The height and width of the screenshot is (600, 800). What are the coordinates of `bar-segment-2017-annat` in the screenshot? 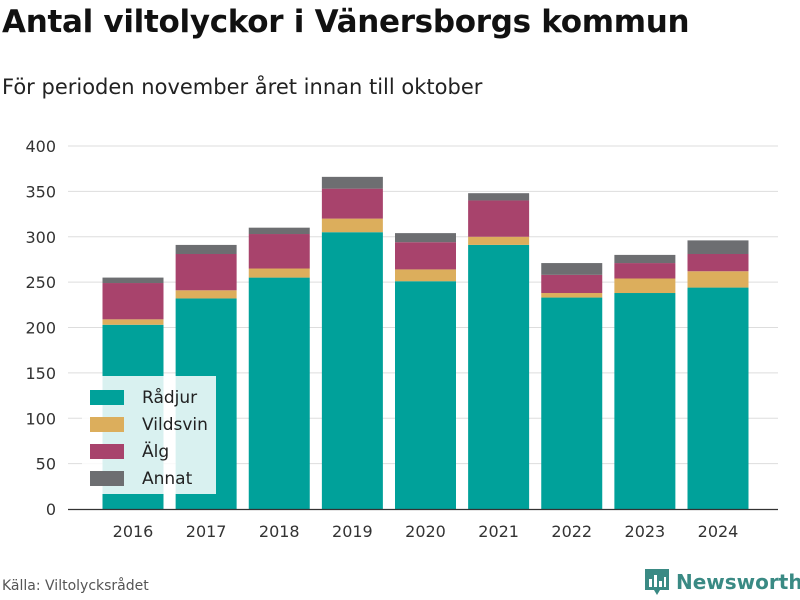 It's located at (206, 249).